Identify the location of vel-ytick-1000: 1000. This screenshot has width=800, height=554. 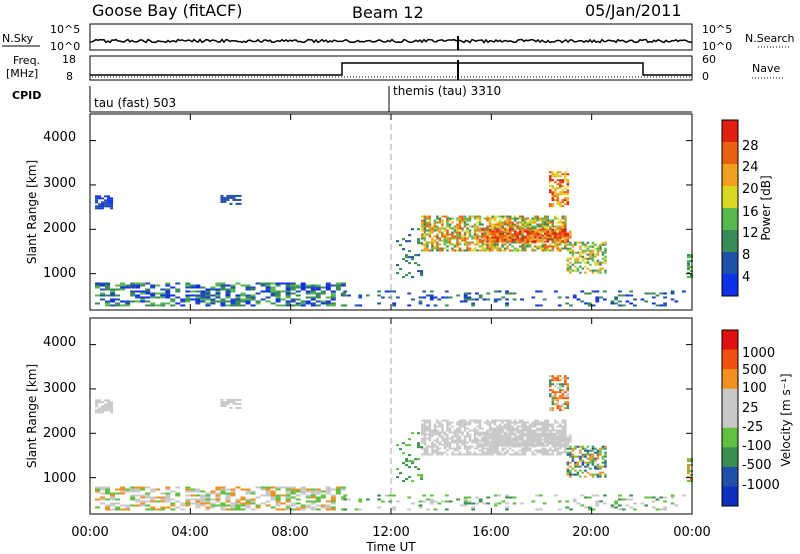
(59, 478).